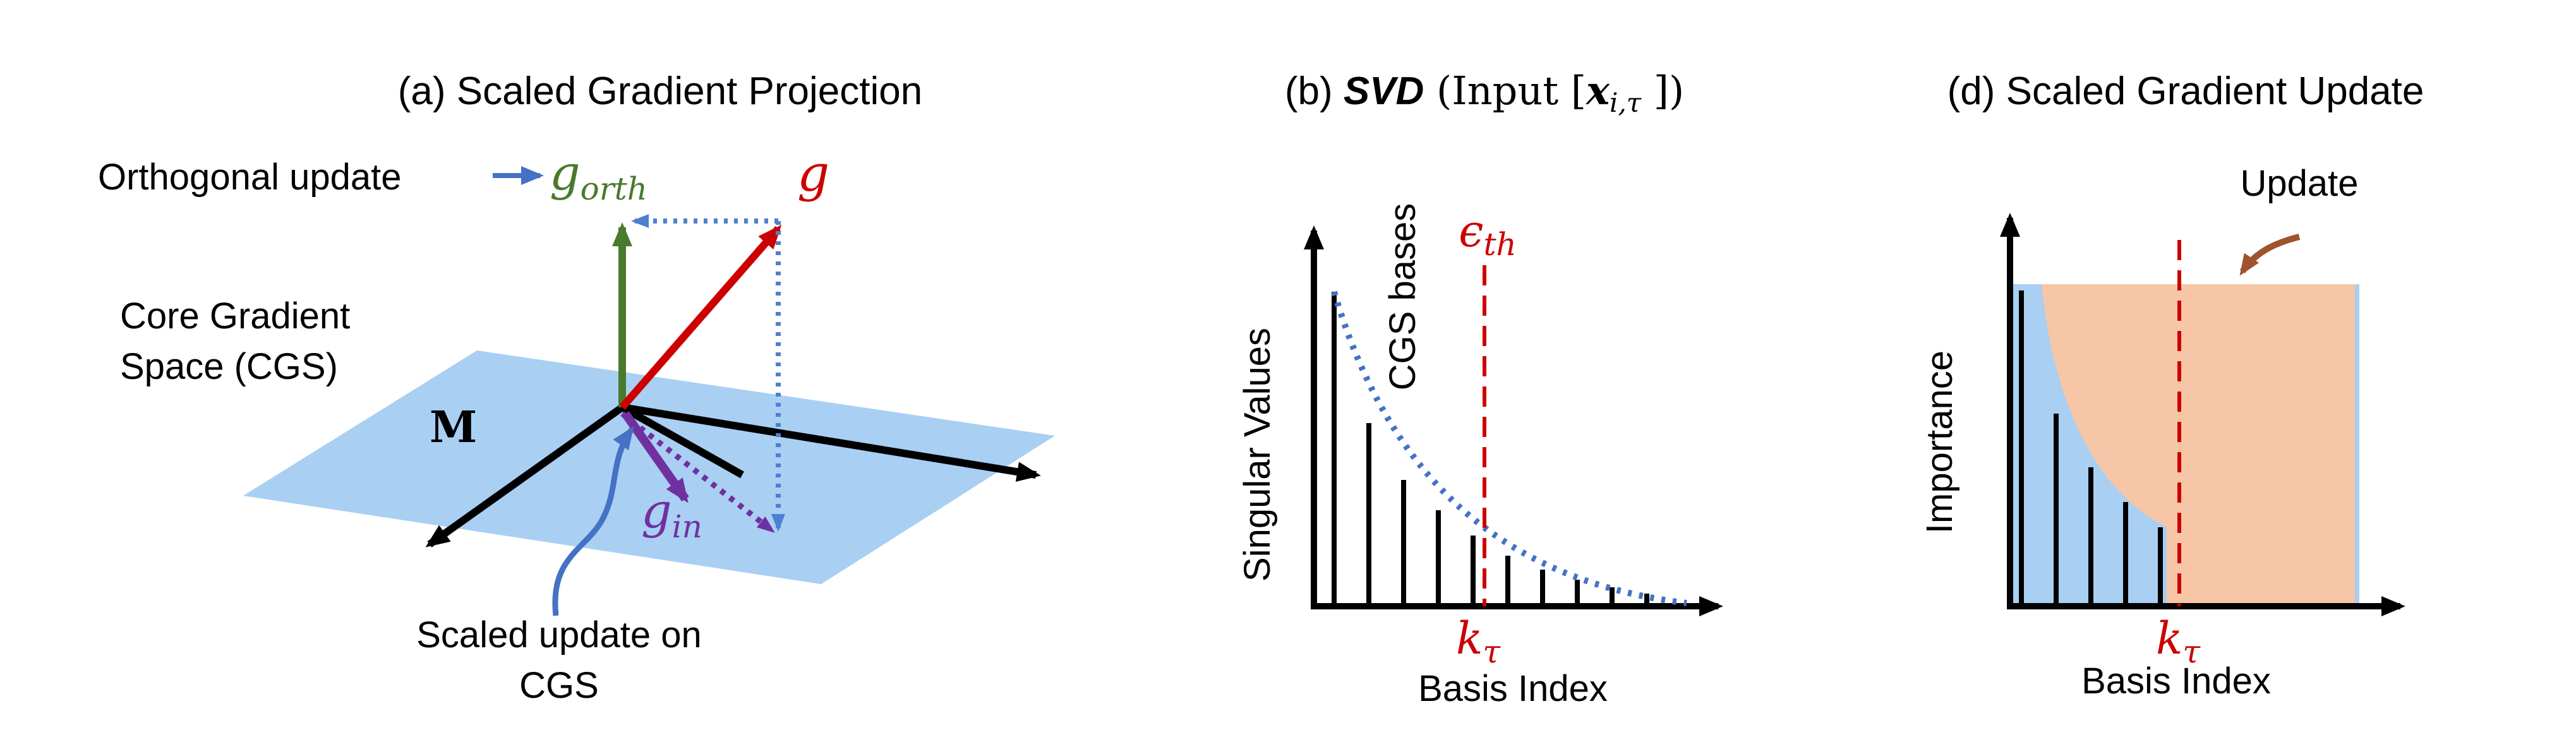  I want to click on panel-b-ylabel: Singular Values, so click(1257, 455).